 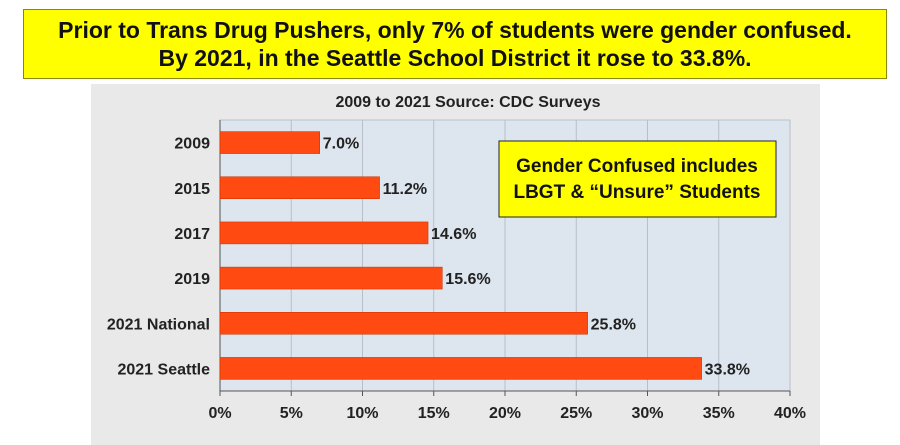 What do you see at coordinates (158, 324) in the screenshot?
I see `y-category-label: 2021 National` at bounding box center [158, 324].